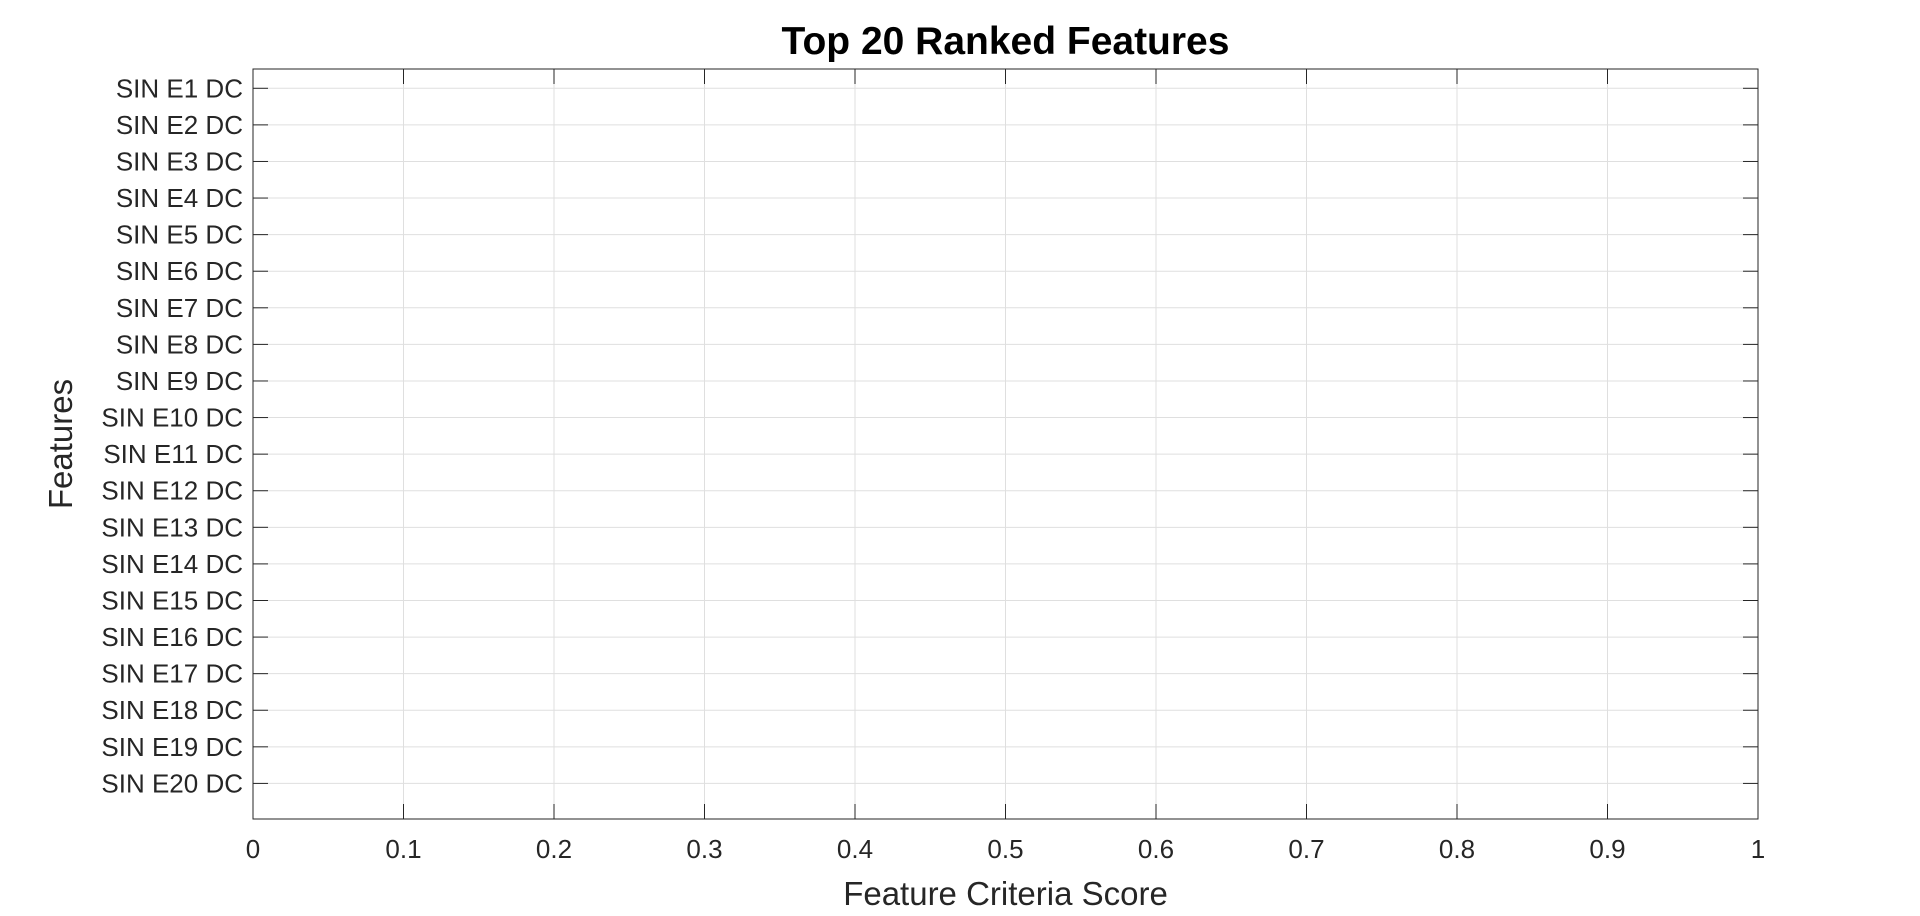 This screenshot has height=916, width=1920. I want to click on x-axis-label: Feature Criteria Score, so click(1005, 893).